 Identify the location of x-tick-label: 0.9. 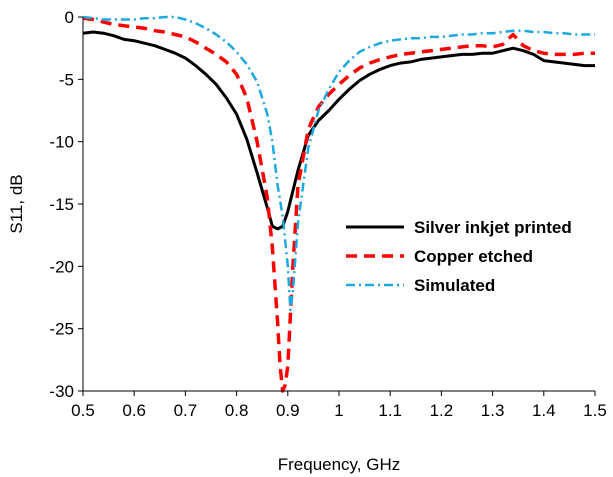
(288, 410).